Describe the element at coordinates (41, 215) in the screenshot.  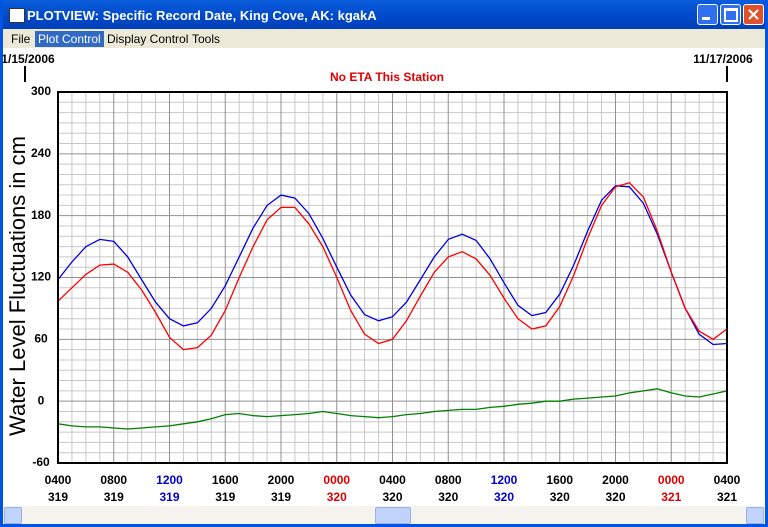
I see `y-tick-label: 180` at that location.